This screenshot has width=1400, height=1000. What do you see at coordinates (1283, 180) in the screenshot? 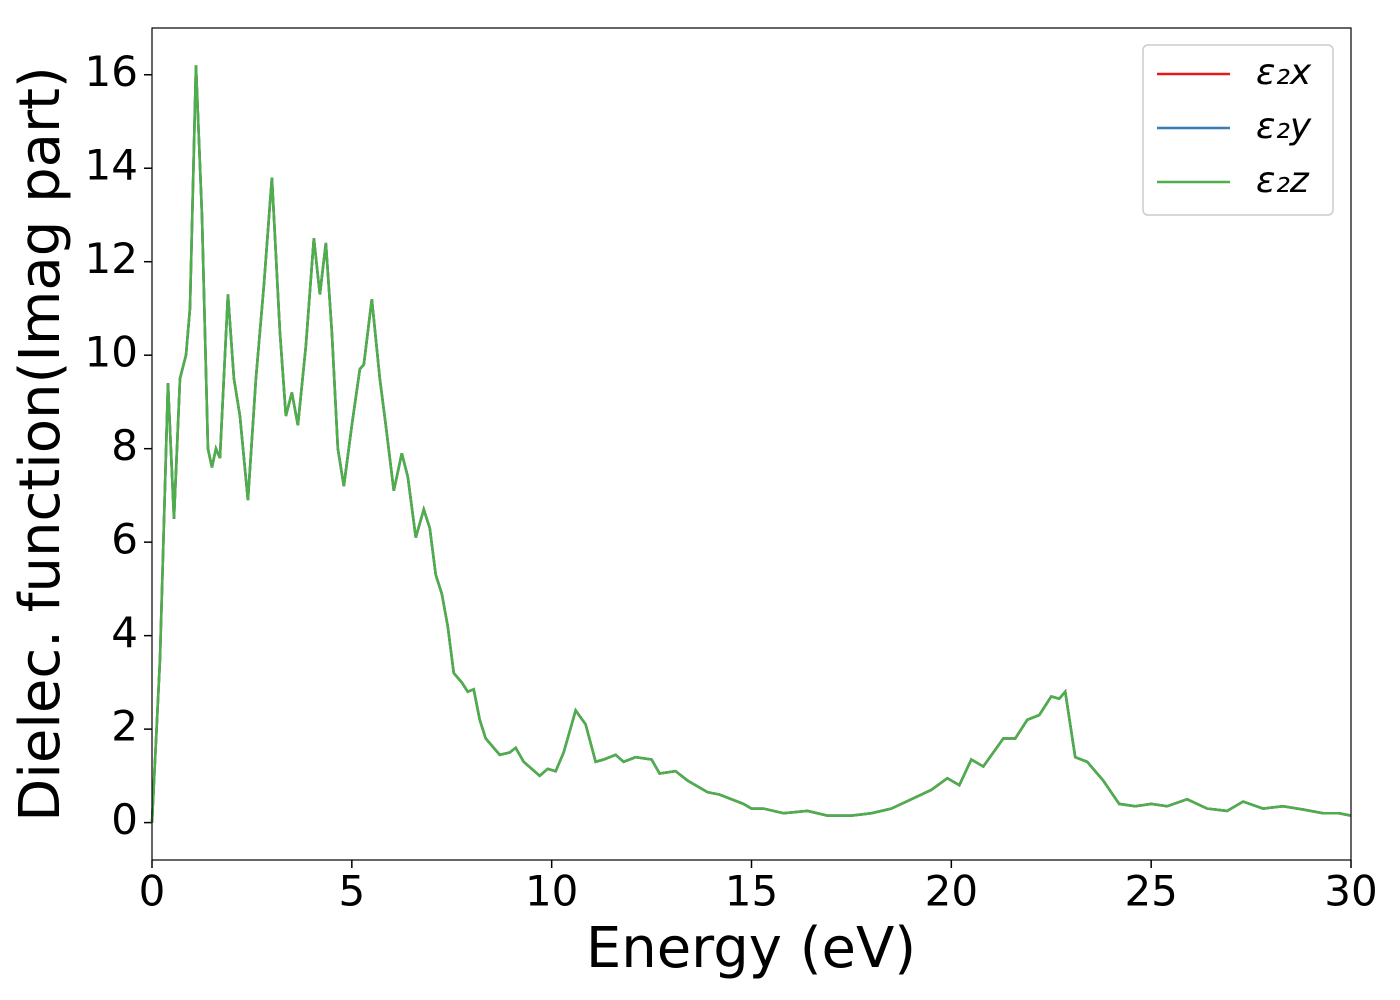
I see `legend-label: ε₂z` at bounding box center [1283, 180].